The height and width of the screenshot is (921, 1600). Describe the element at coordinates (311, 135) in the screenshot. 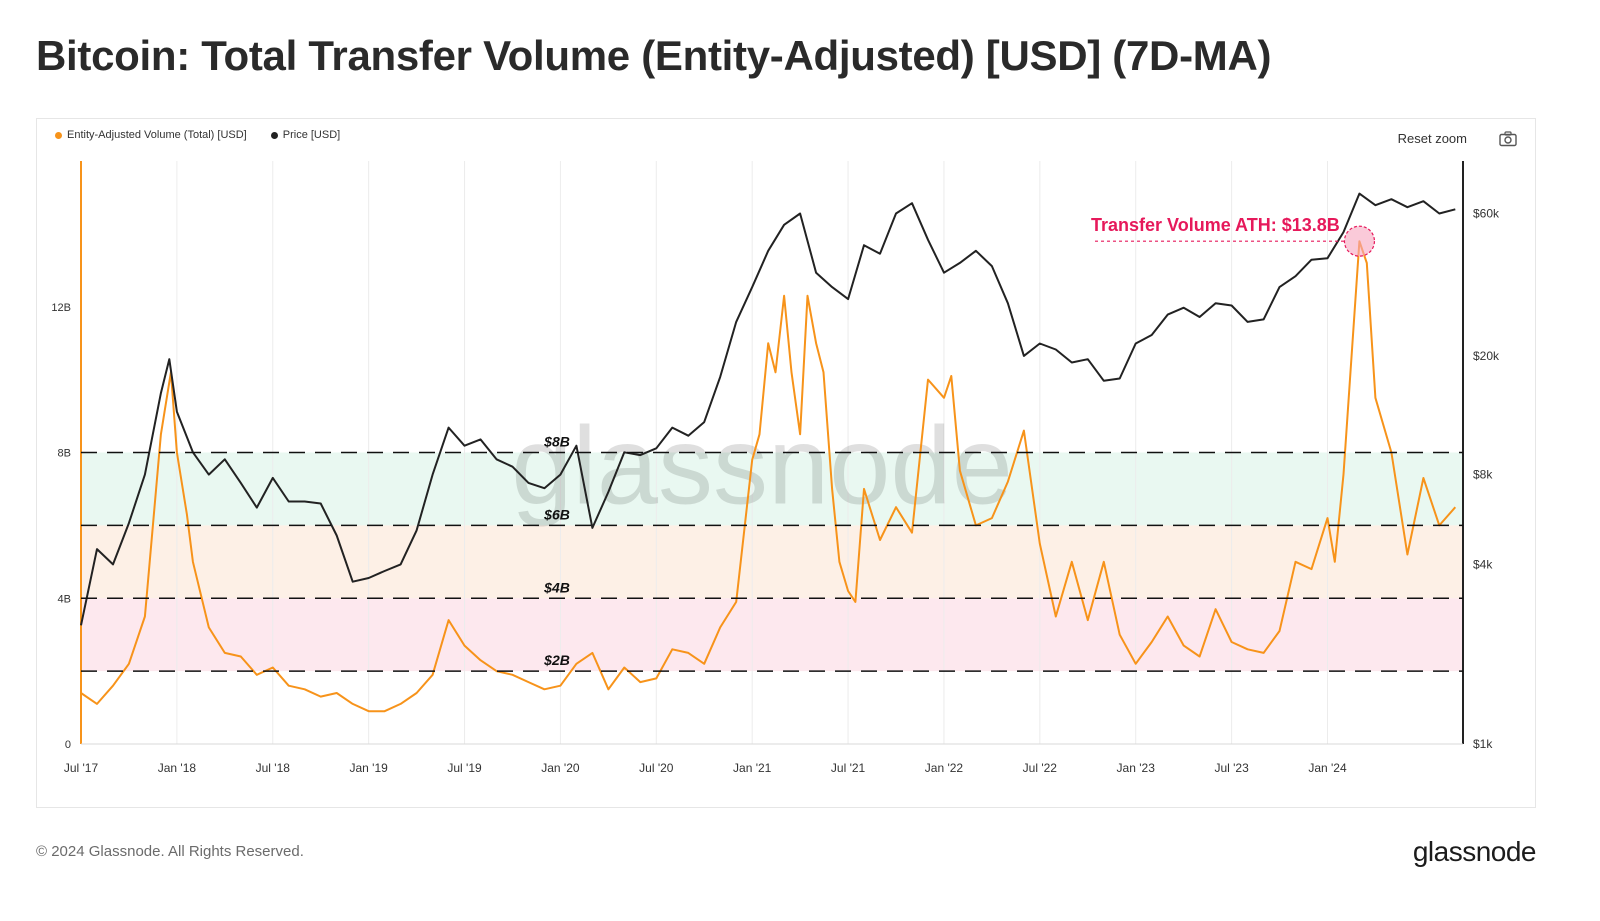

I see `legend-label-price: Price [USD]` at that location.